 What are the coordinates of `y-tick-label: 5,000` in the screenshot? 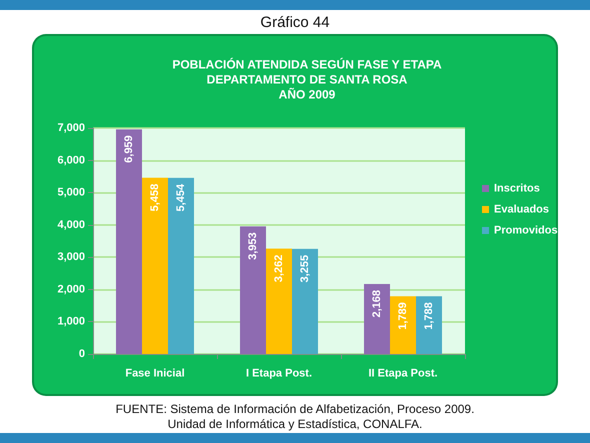 It's located at (71, 192).